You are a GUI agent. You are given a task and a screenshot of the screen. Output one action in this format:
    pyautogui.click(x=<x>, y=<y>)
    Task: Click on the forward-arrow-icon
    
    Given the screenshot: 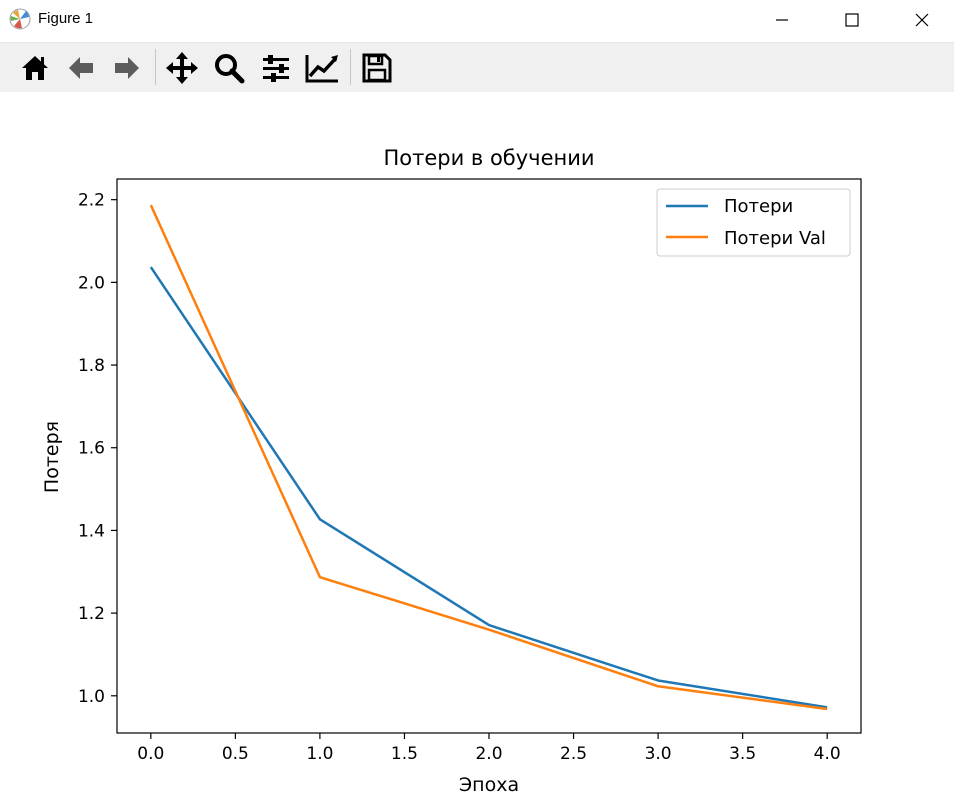 What is the action you would take?
    pyautogui.click(x=127, y=68)
    